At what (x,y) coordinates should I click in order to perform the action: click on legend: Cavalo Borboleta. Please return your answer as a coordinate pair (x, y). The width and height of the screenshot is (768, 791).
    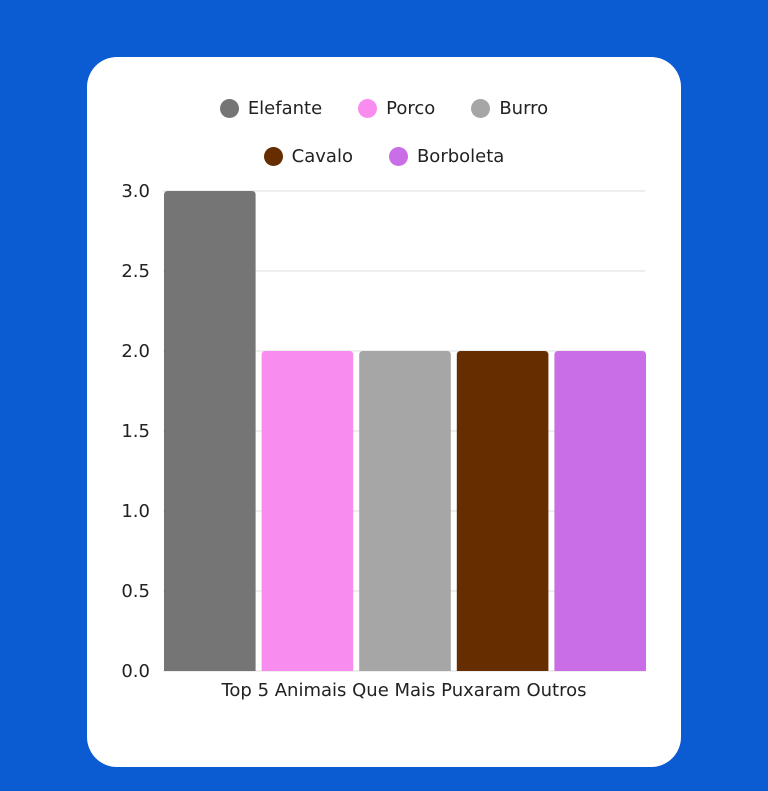
    Looking at the image, I should click on (384, 156).